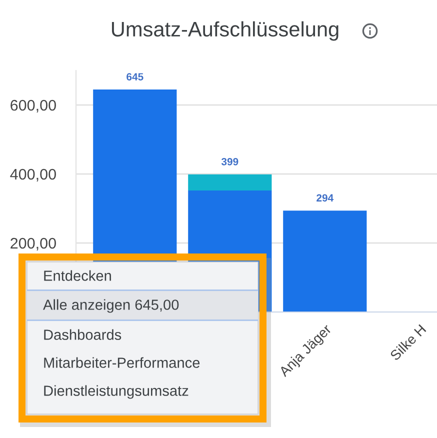 The image size is (437, 438). Describe the element at coordinates (225, 31) in the screenshot. I see `chart-title: Umsatz-Aufschlüsselung` at that location.